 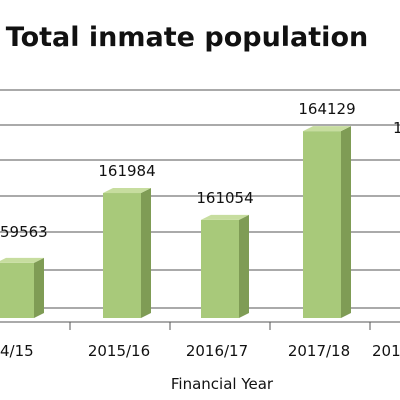 I want to click on value-label: 1, so click(x=396, y=128).